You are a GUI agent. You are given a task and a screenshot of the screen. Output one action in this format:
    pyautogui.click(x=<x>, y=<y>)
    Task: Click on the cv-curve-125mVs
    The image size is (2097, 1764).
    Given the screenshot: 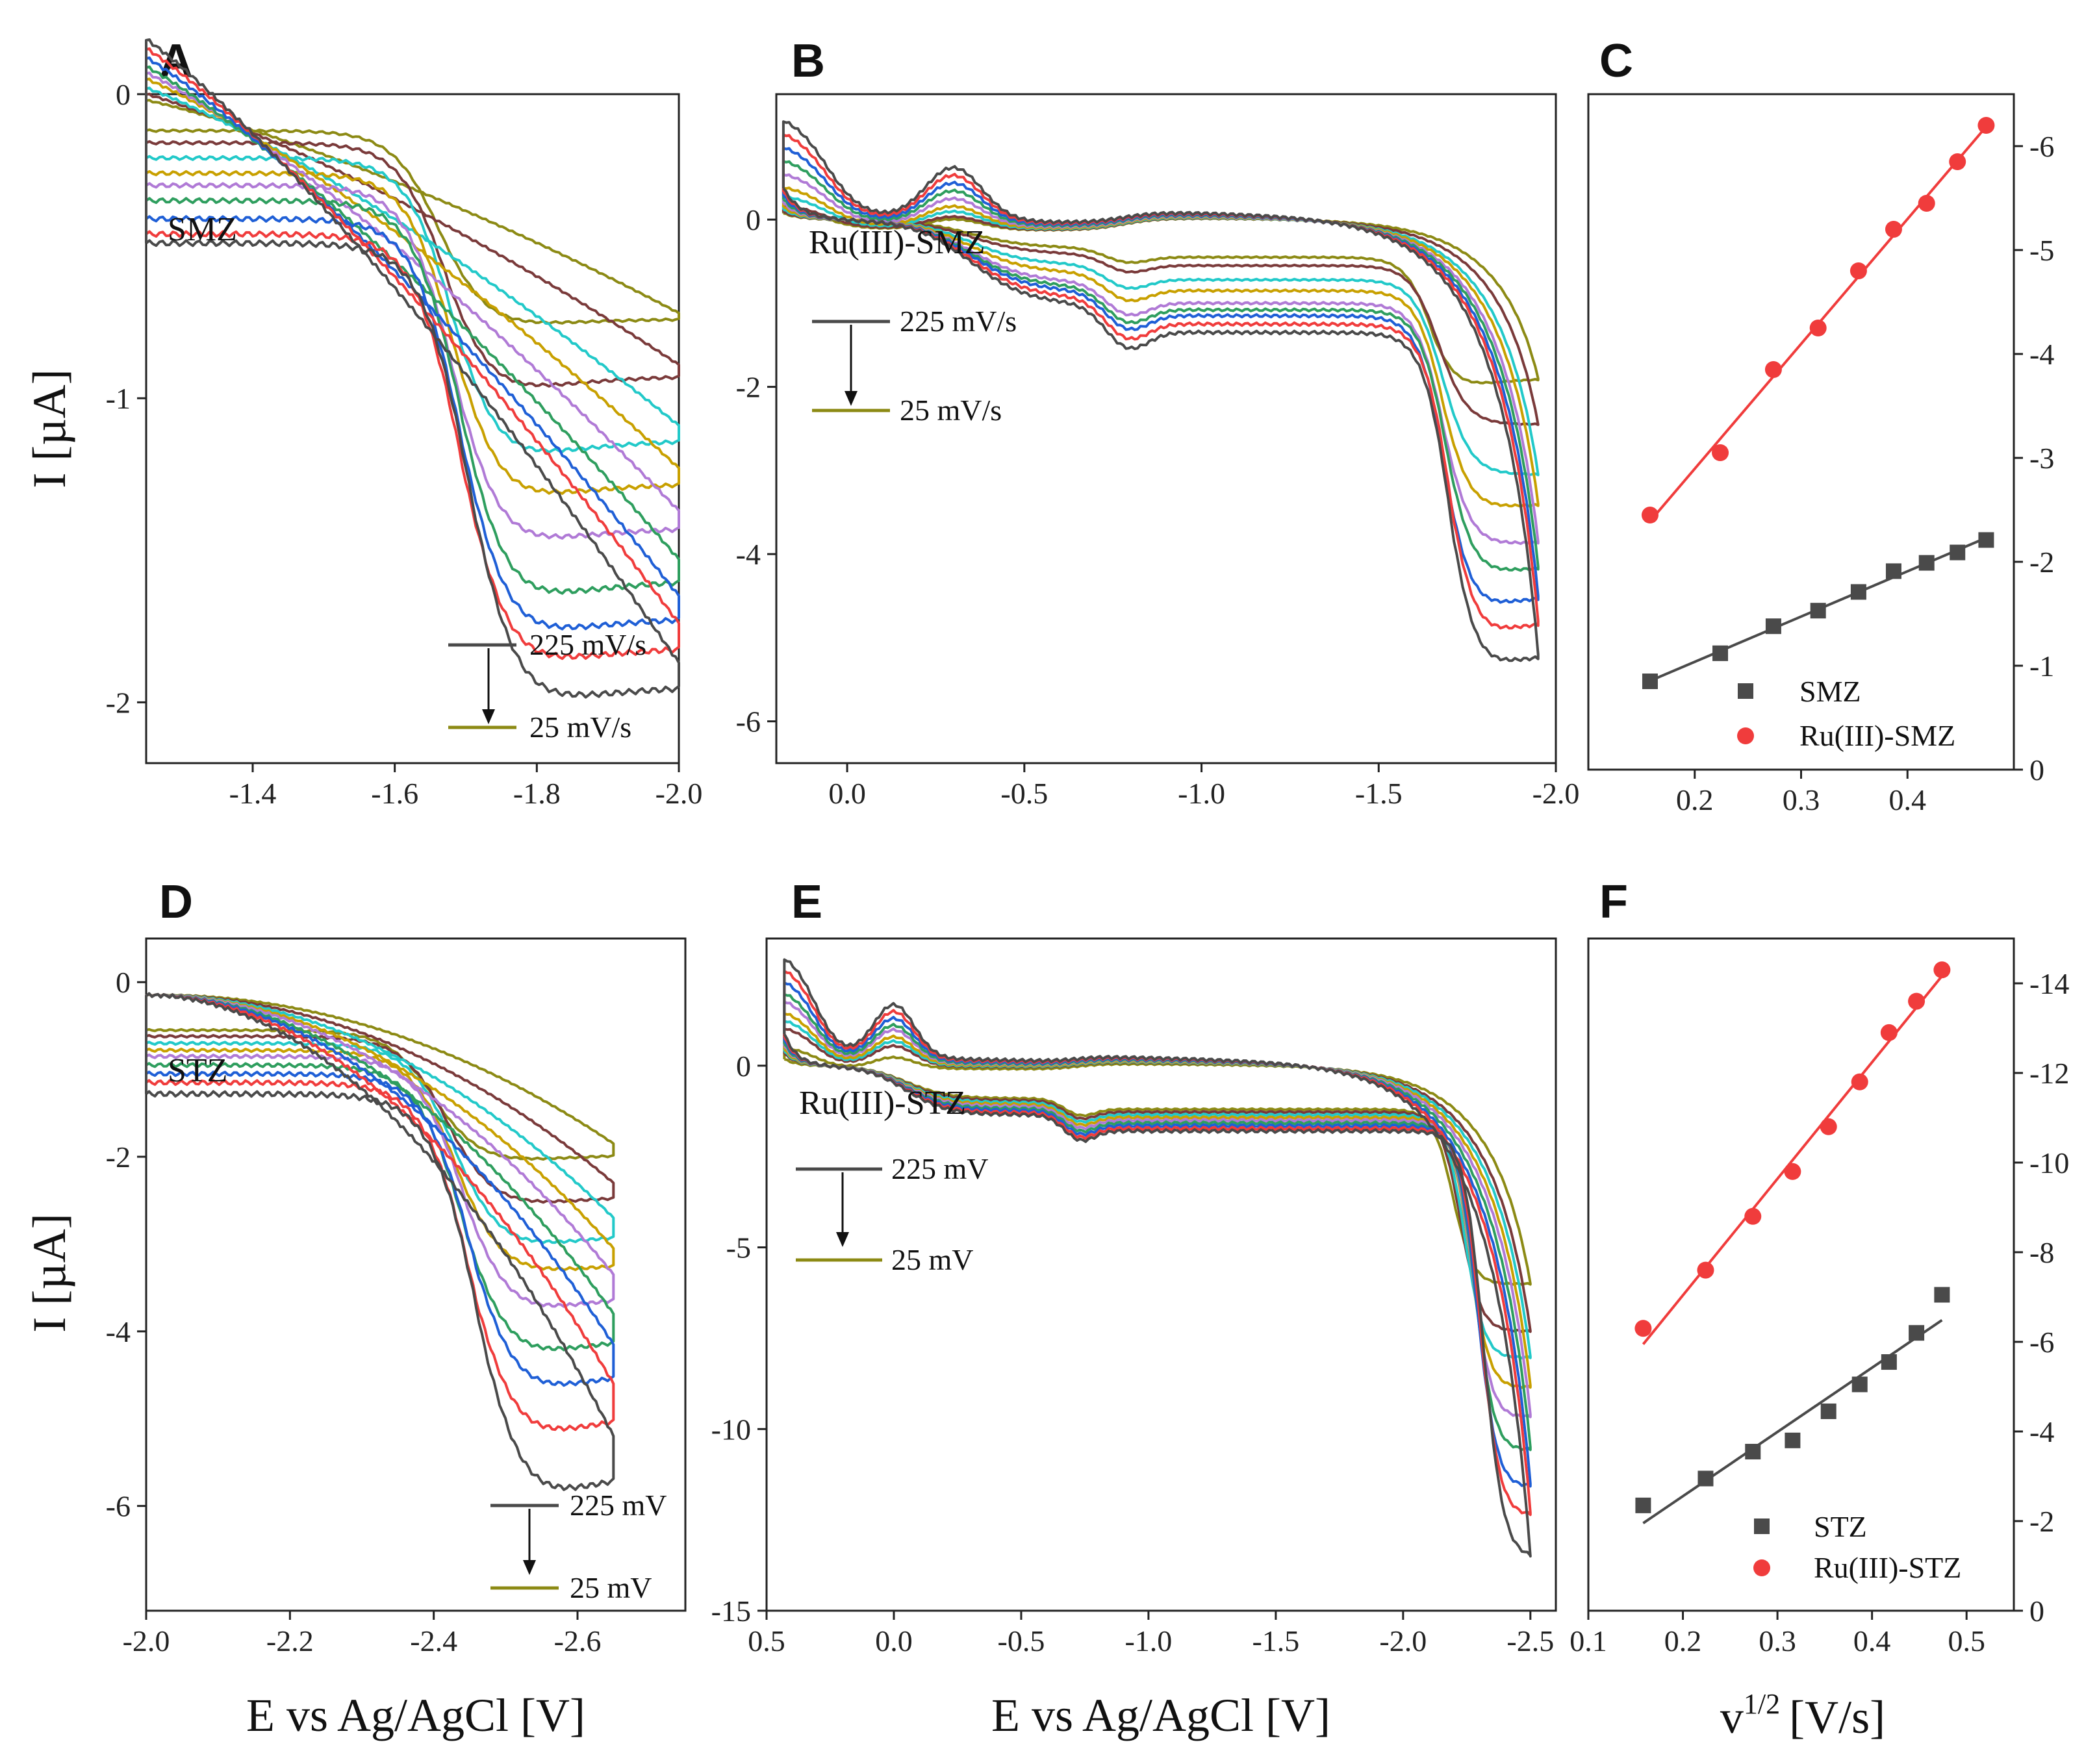 What is the action you would take?
    pyautogui.click(x=413, y=306)
    